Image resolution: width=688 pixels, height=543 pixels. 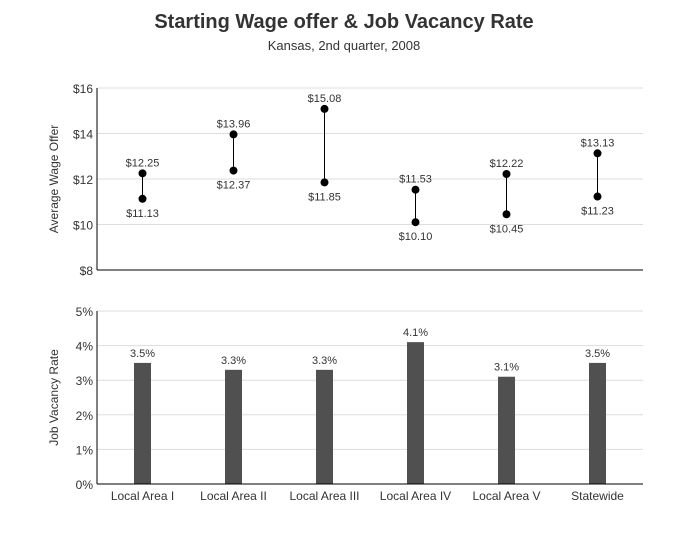 I want to click on wage-low-label: $10.45, so click(x=507, y=229).